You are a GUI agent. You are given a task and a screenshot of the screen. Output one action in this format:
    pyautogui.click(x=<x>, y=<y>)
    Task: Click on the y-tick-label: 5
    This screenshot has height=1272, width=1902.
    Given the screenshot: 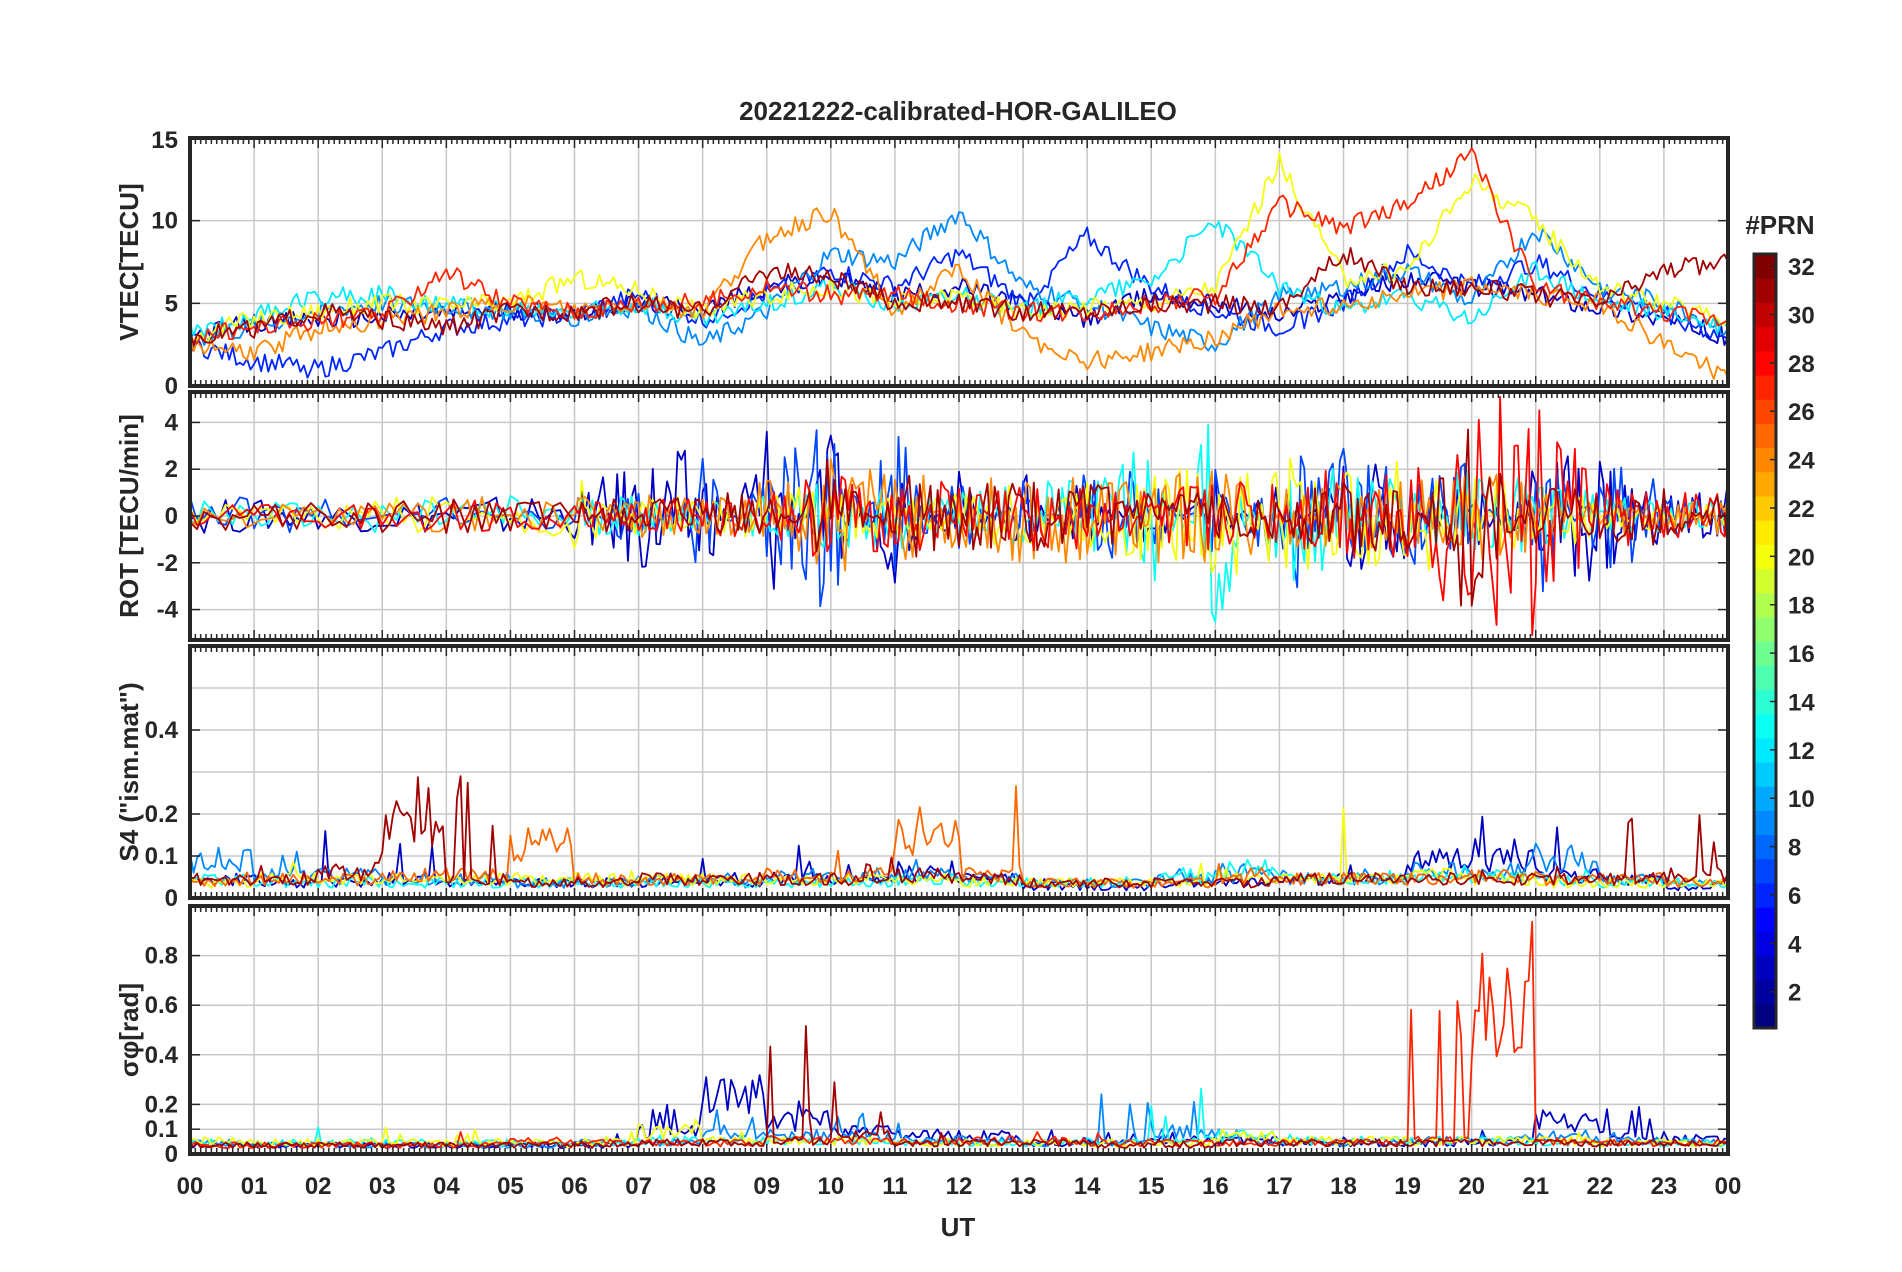 What is the action you would take?
    pyautogui.click(x=171, y=303)
    